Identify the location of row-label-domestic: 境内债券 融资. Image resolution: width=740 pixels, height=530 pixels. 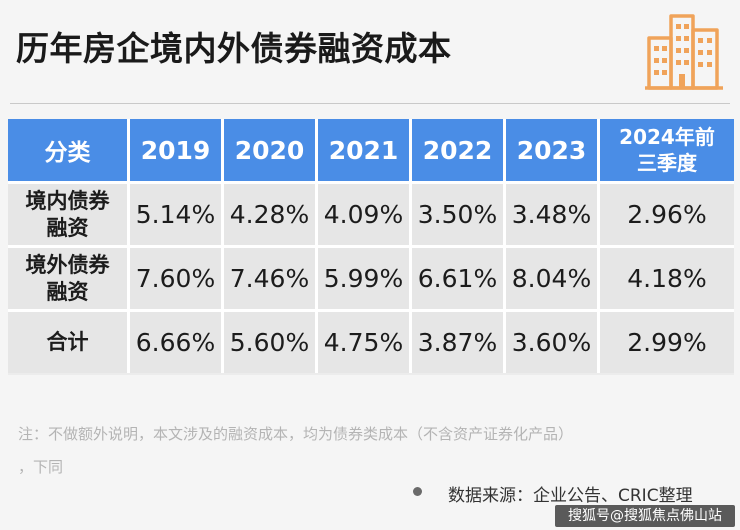
(69, 216).